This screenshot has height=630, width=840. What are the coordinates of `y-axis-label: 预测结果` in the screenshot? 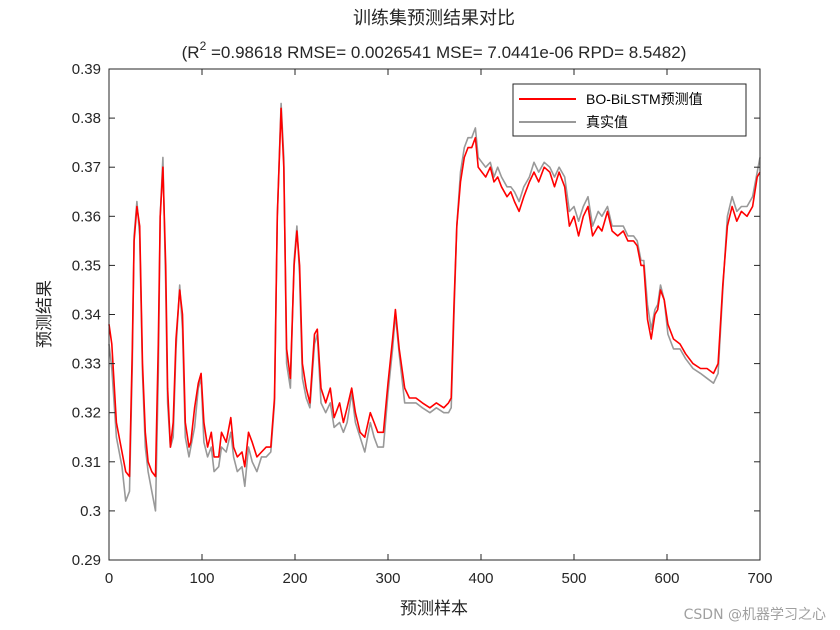 It's located at (45, 314).